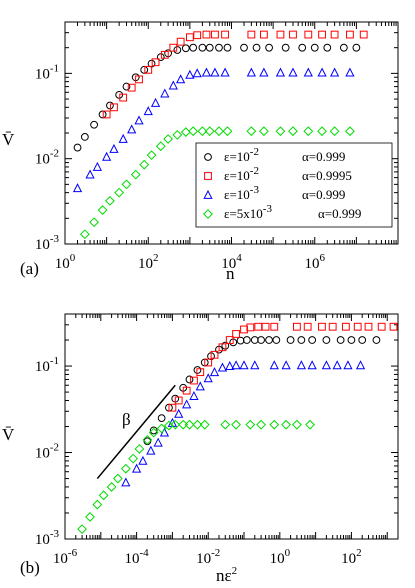 The width and height of the screenshot is (415, 588). Describe the element at coordinates (47, 243) in the screenshot. I see `y-tick-label: 10⁻³` at that location.